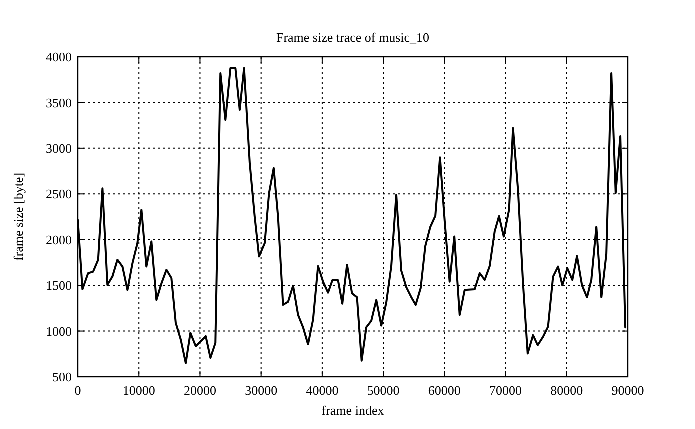 The image size is (695, 429). Describe the element at coordinates (200, 390) in the screenshot. I see `x-tick-label: 20000` at that location.